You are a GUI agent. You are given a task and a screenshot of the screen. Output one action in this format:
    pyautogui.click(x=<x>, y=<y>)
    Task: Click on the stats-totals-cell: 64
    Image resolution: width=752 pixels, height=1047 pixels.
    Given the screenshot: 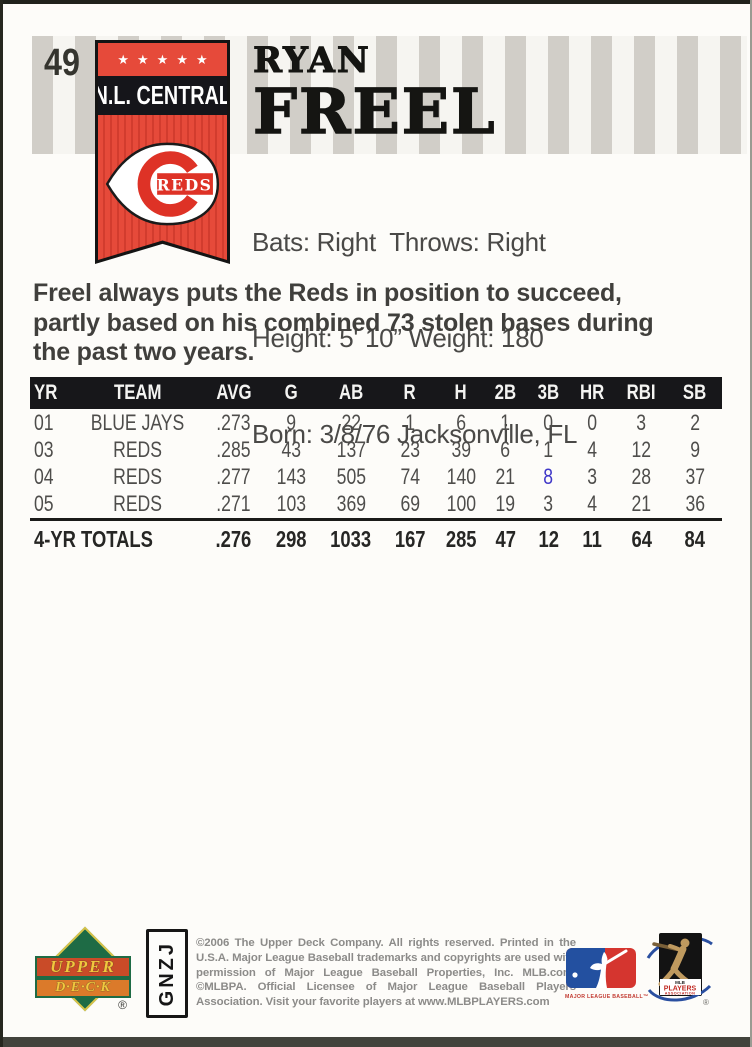 What is the action you would take?
    pyautogui.click(x=641, y=539)
    